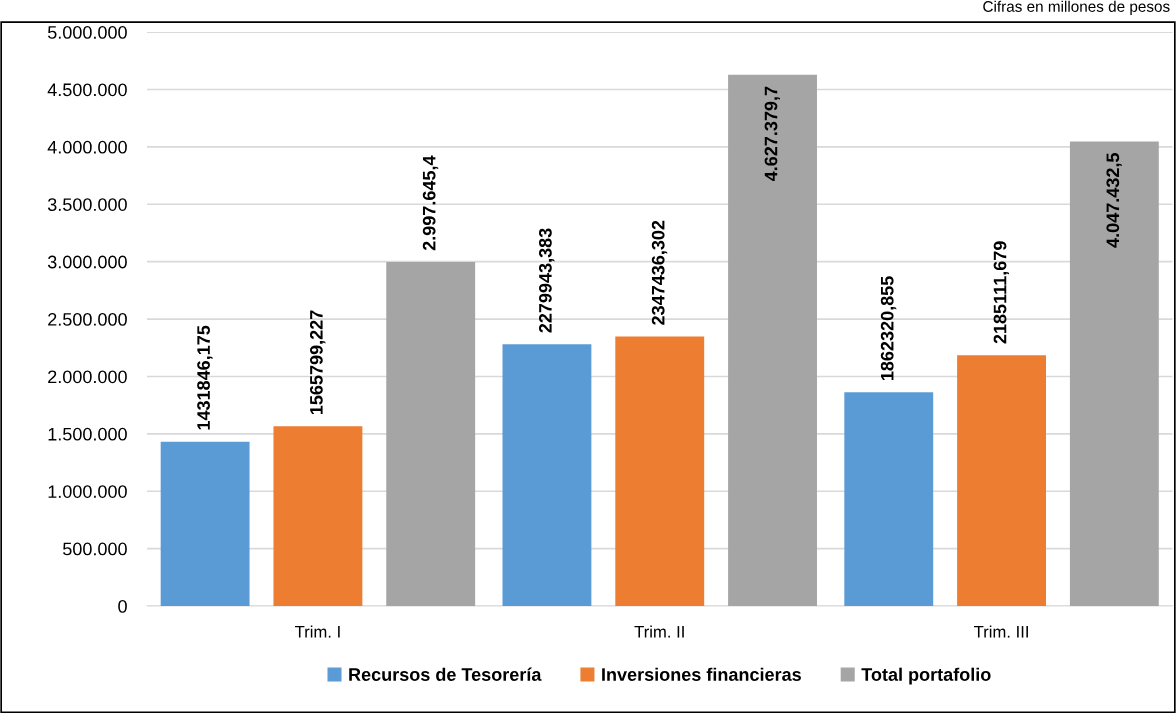  What do you see at coordinates (1114, 200) in the screenshot?
I see `data-label: 4.047.432,5` at bounding box center [1114, 200].